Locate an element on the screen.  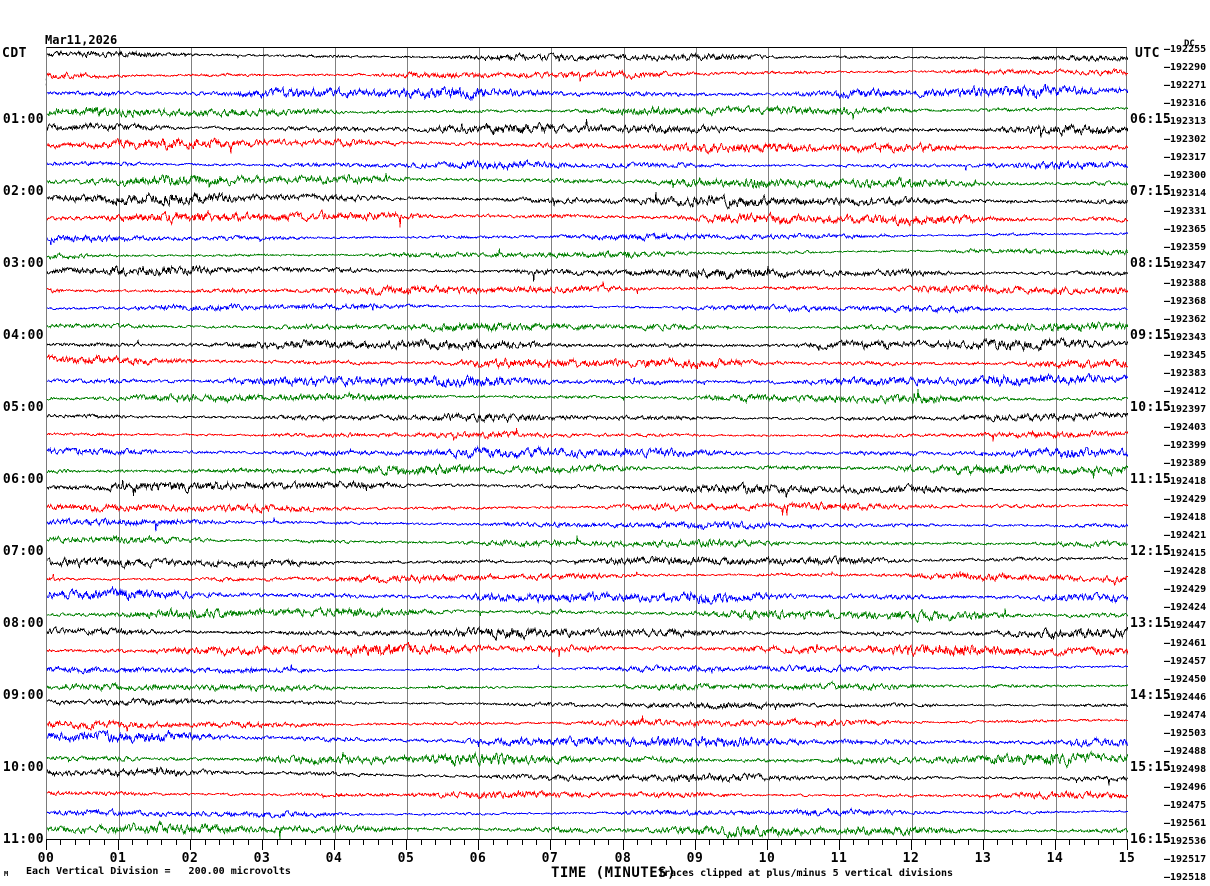
hour-label-utc-1015: 10:15 is located at coordinates (1151, 407).